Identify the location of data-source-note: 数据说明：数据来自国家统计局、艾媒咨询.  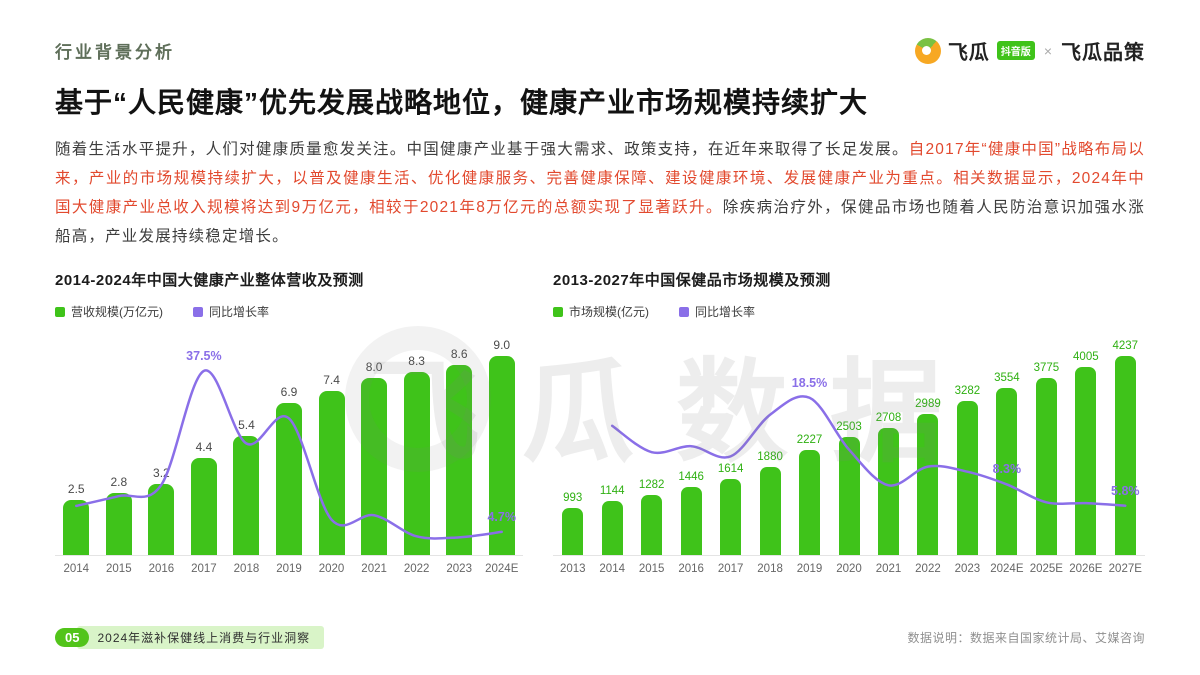
(1026, 638).